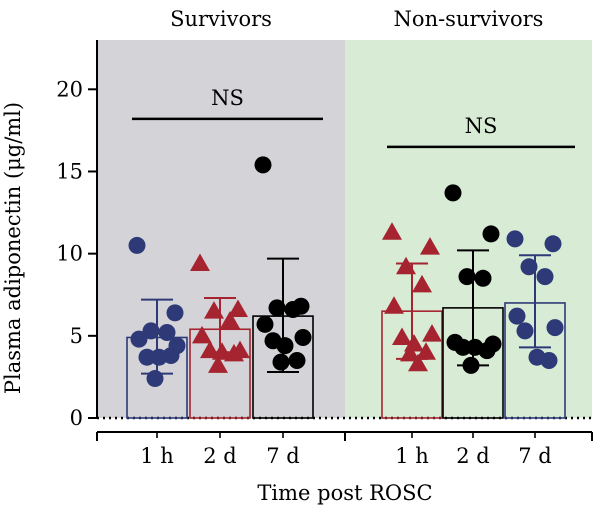 The width and height of the screenshot is (600, 514). I want to click on y-tick-label-0: 0, so click(76, 418).